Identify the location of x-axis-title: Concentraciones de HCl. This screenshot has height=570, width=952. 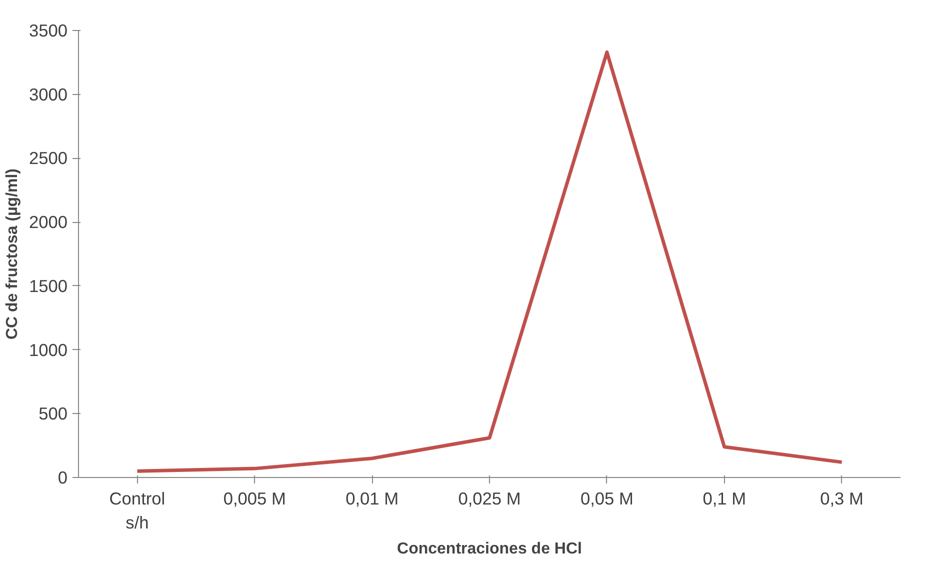
(489, 549).